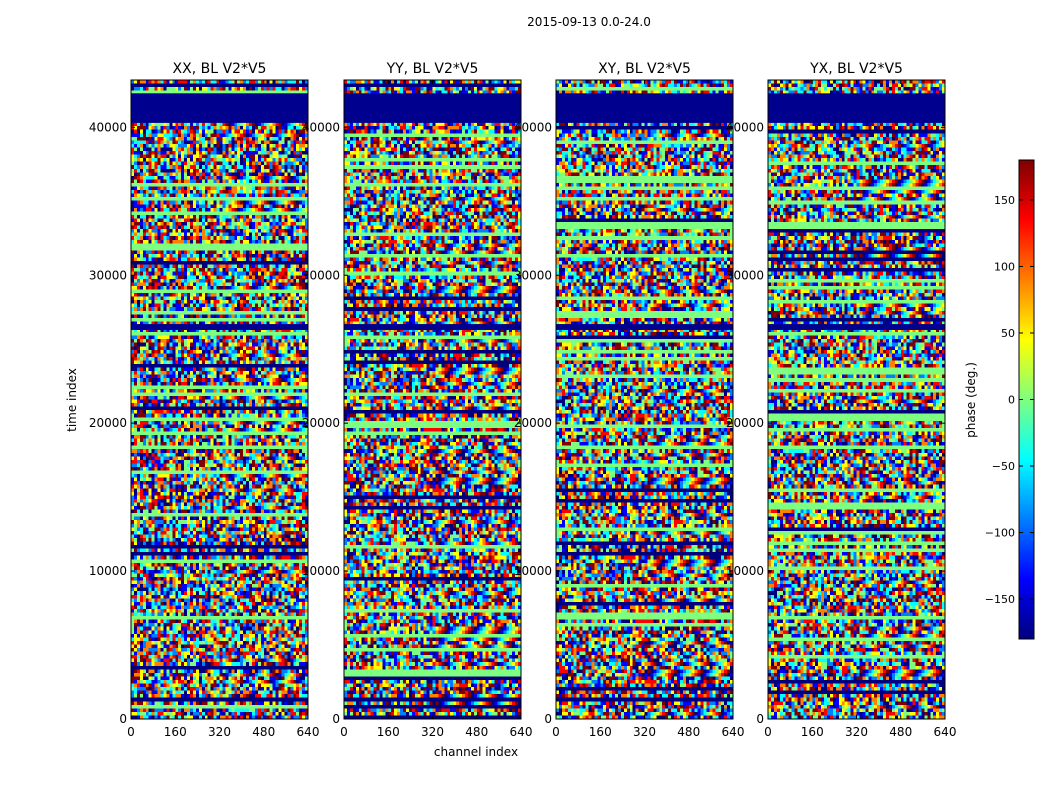 This screenshot has height=800, width=1050. What do you see at coordinates (589, 22) in the screenshot?
I see `figure-title: 2015-09-13 0.0-24.0` at bounding box center [589, 22].